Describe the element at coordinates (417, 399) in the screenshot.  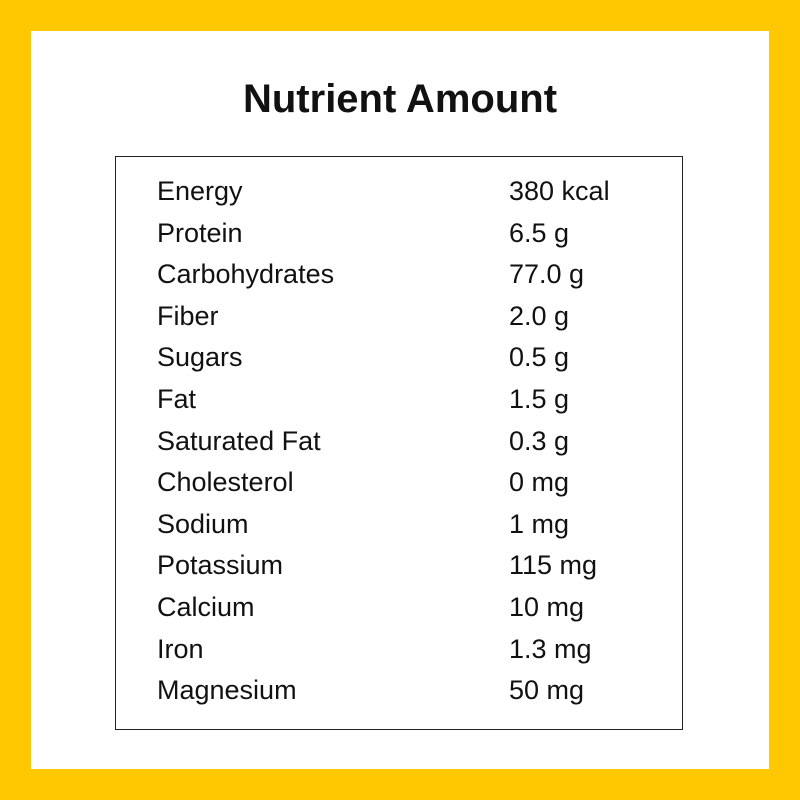
I see `table-row: Fat 1.5 g` at that location.